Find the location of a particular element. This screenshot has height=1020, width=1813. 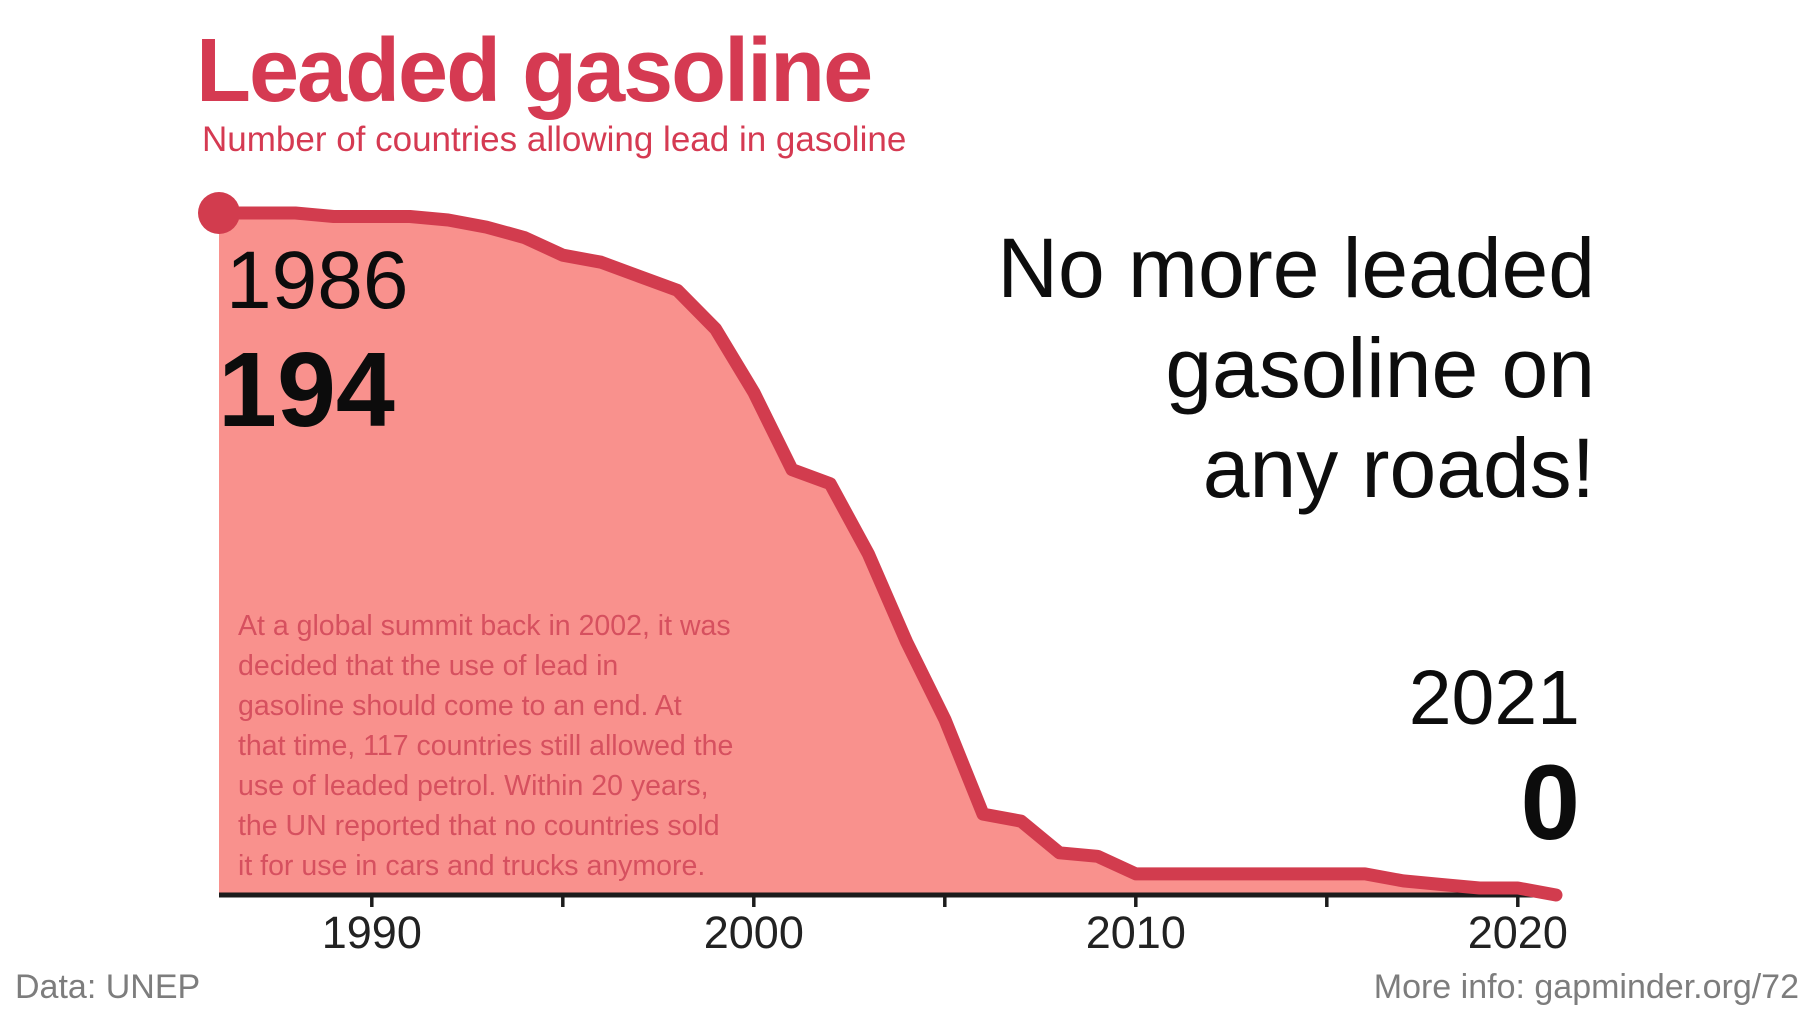

end-value-label: 0 is located at coordinates (1550, 802).